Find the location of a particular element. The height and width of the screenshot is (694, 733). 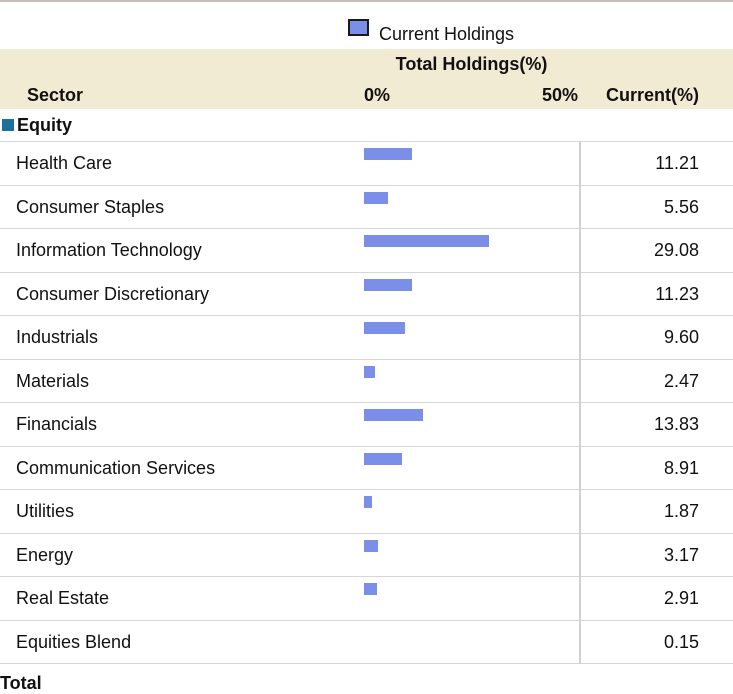

table-row: Energy 3.17 is located at coordinates (366, 555).